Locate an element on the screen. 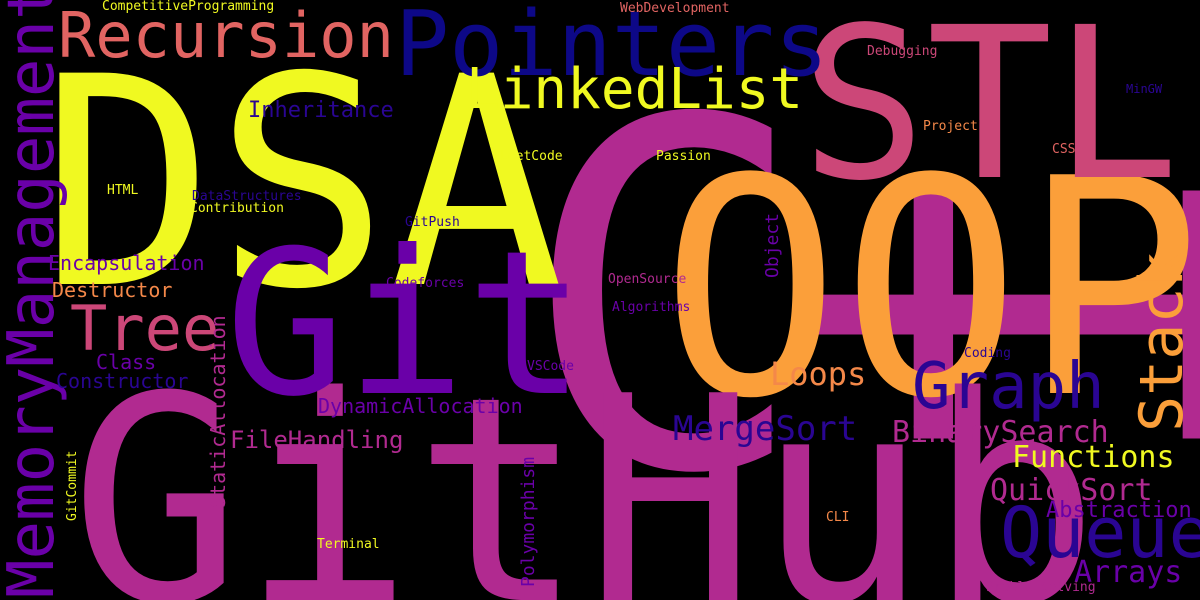  word-binarysearch: BinarySearch is located at coordinates (1000, 432).